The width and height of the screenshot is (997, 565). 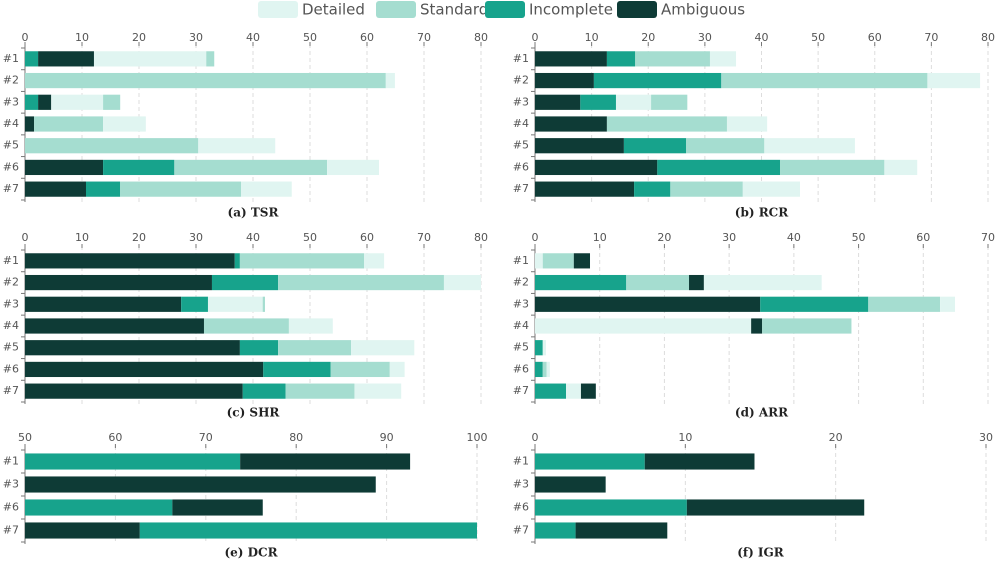 What do you see at coordinates (253, 237) in the screenshot?
I see `x-tick-label: 40` at bounding box center [253, 237].